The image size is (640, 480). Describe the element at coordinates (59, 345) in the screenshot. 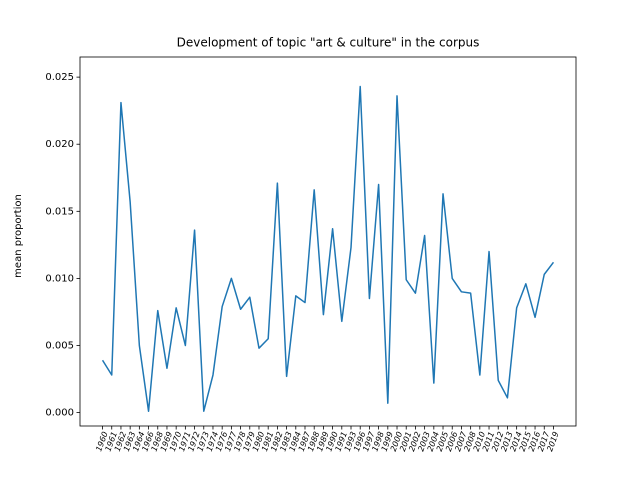

I see `y-tick-label: 0.005` at that location.